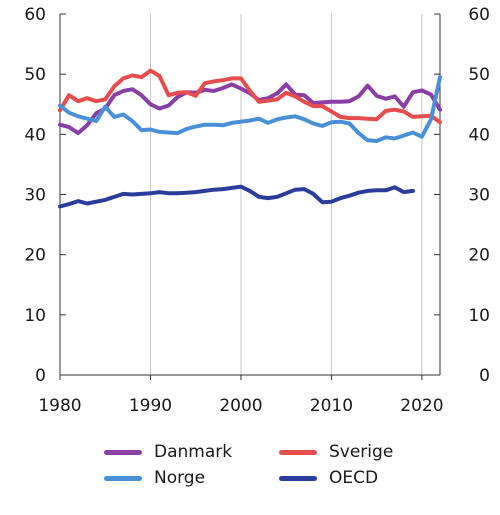  What do you see at coordinates (35, 15) in the screenshot?
I see `y-tick-label-left-60: 60` at bounding box center [35, 15].